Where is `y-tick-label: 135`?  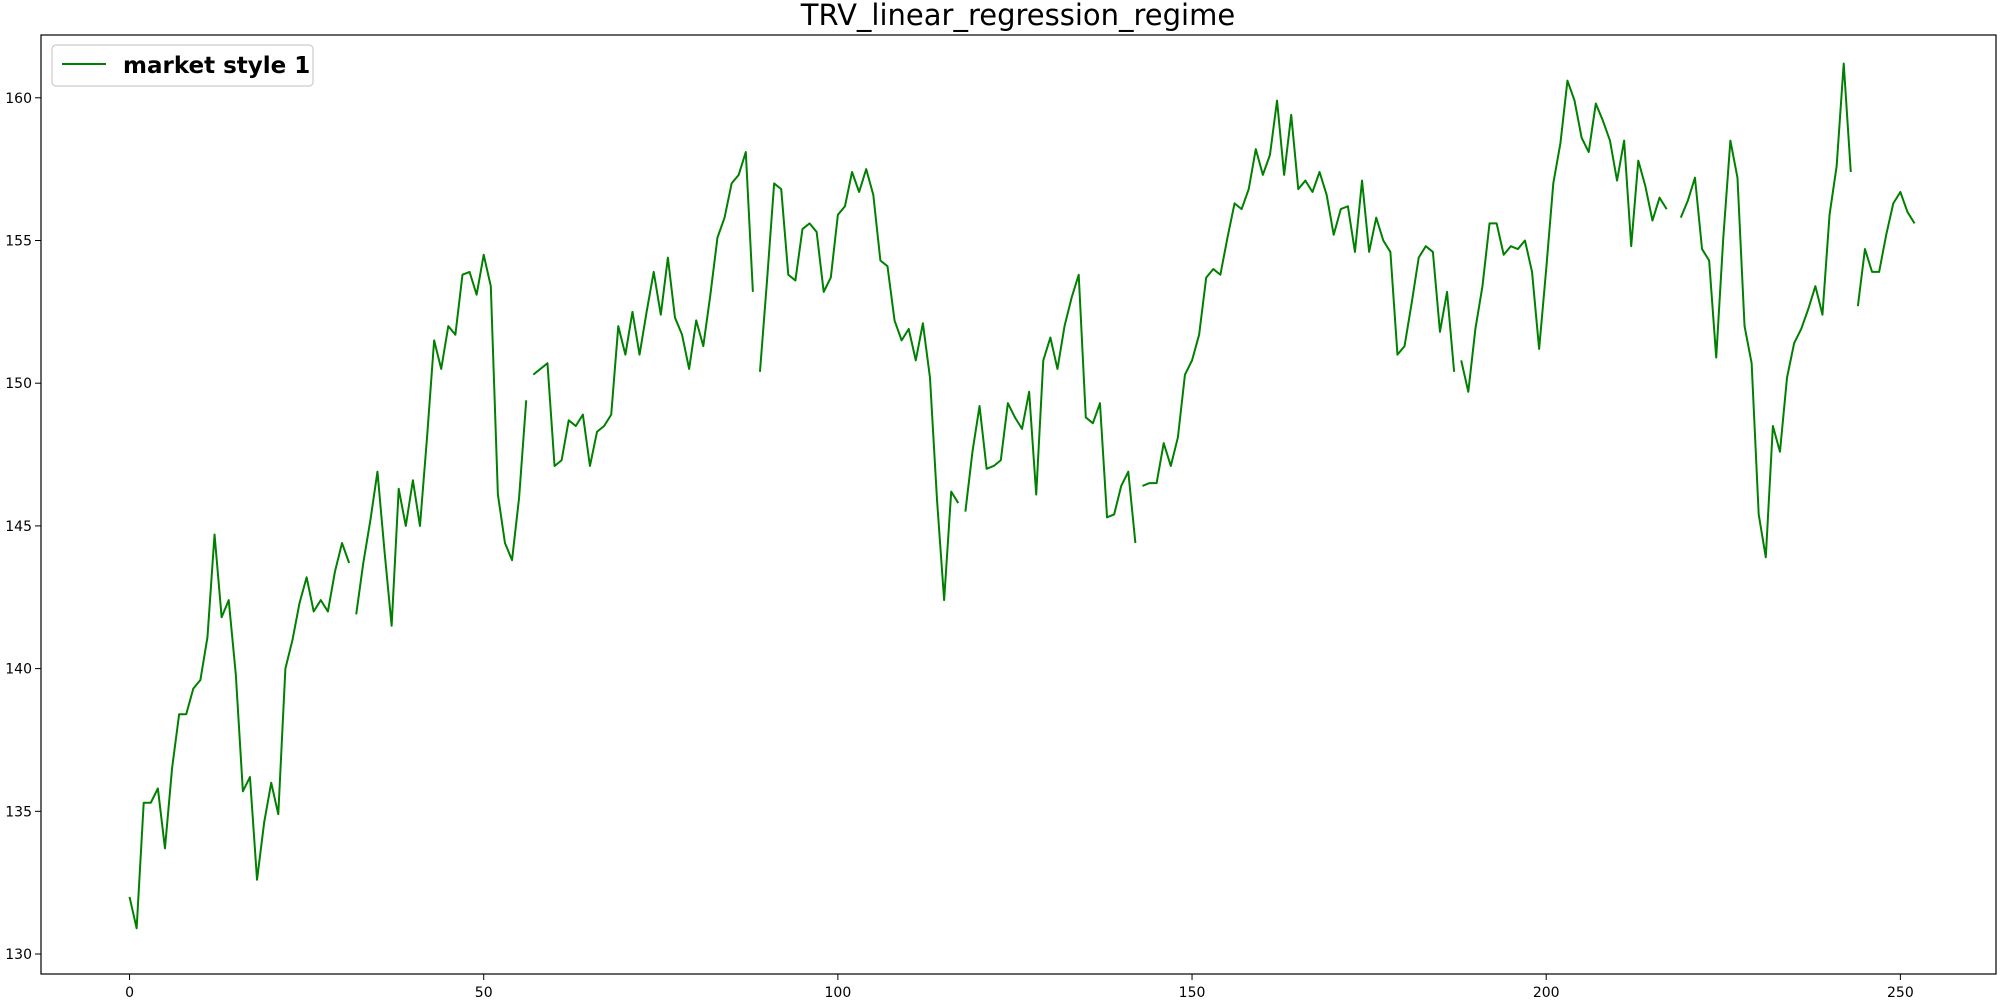
y-tick-label: 135 is located at coordinates (18, 812).